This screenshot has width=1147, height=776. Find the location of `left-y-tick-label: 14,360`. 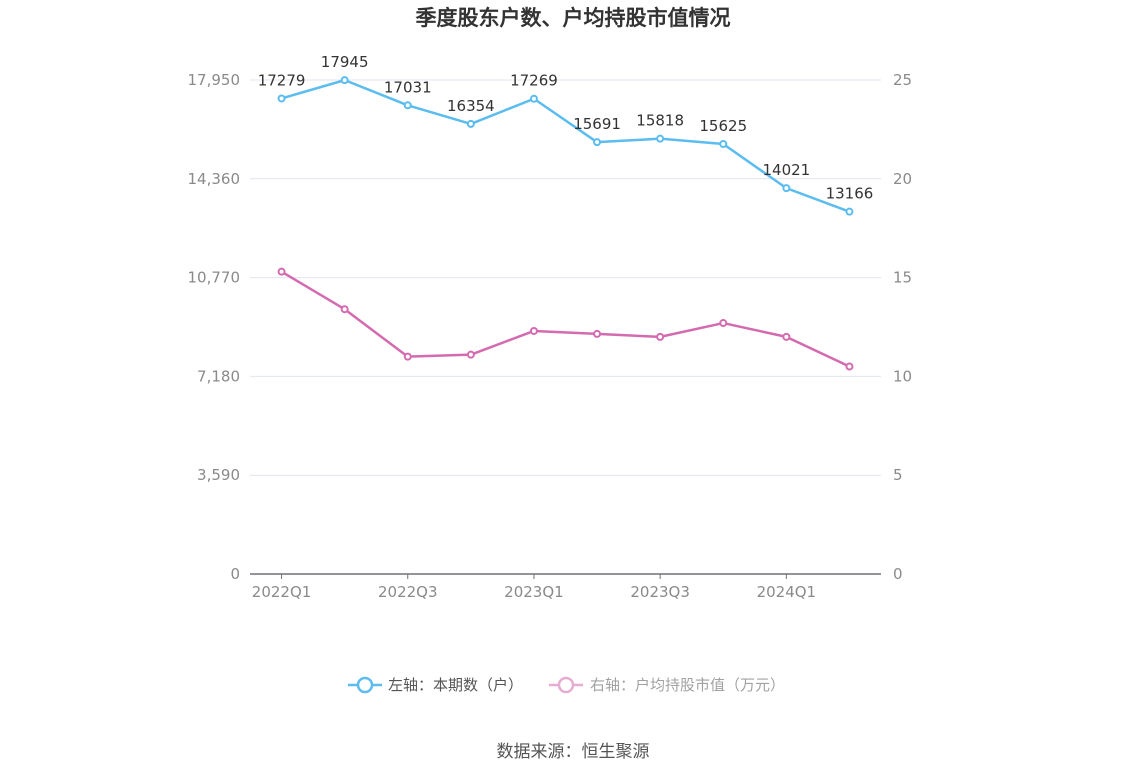

left-y-tick-label: 14,360 is located at coordinates (214, 179).